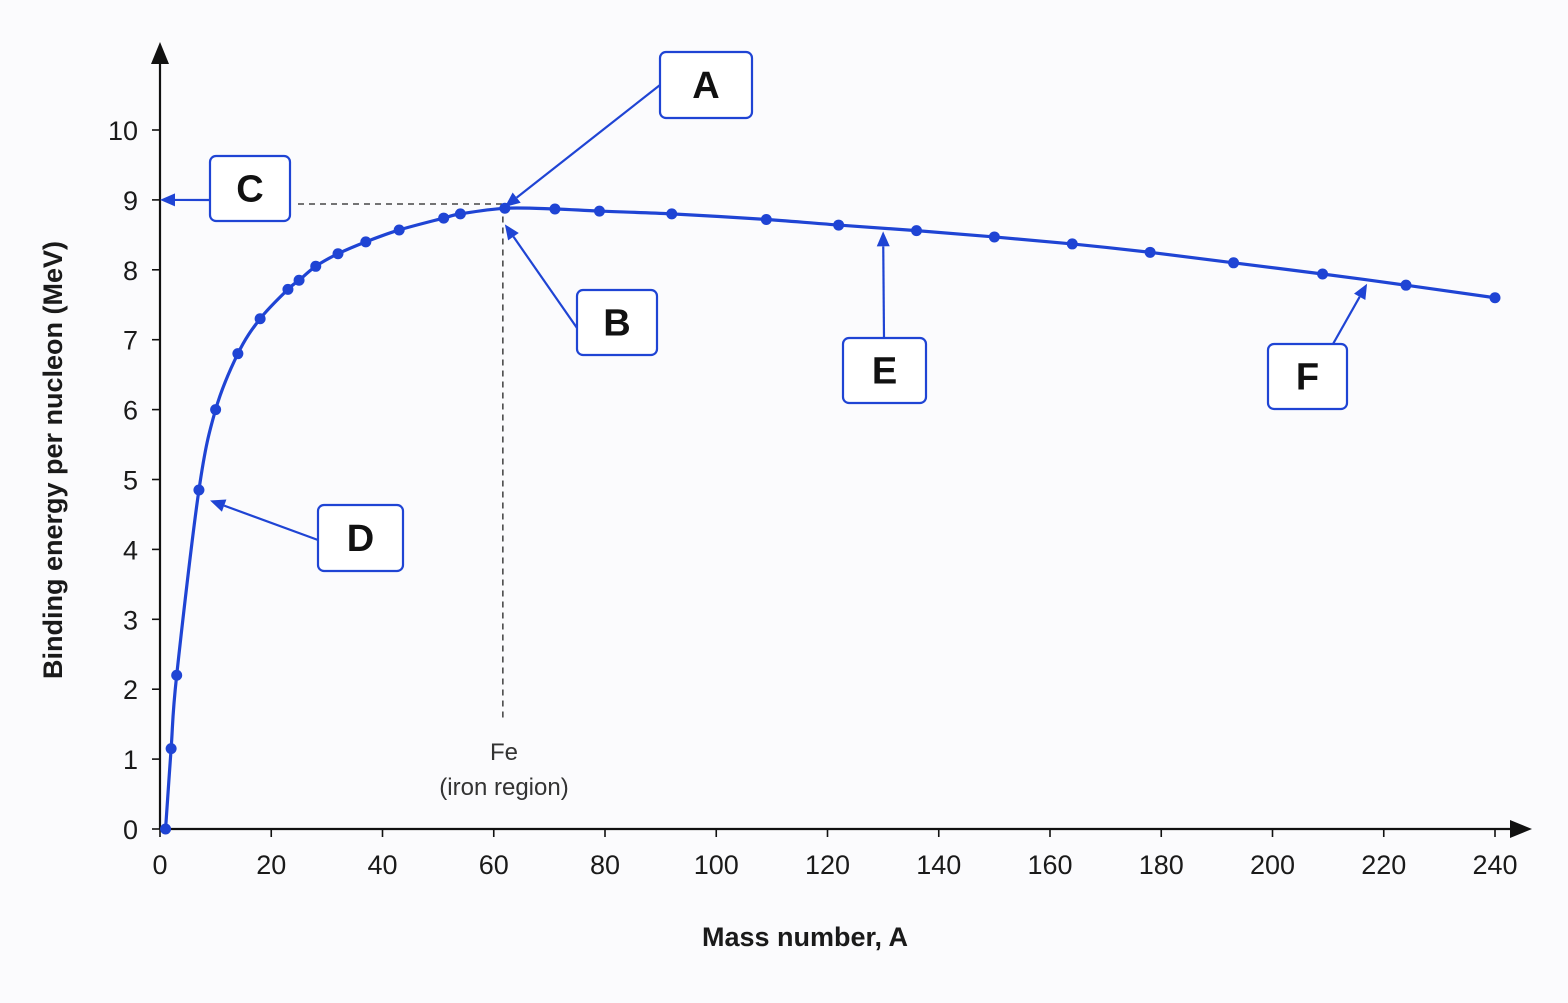 The height and width of the screenshot is (1003, 1568). Describe the element at coordinates (130, 760) in the screenshot. I see `y-tick-label: 1` at that location.